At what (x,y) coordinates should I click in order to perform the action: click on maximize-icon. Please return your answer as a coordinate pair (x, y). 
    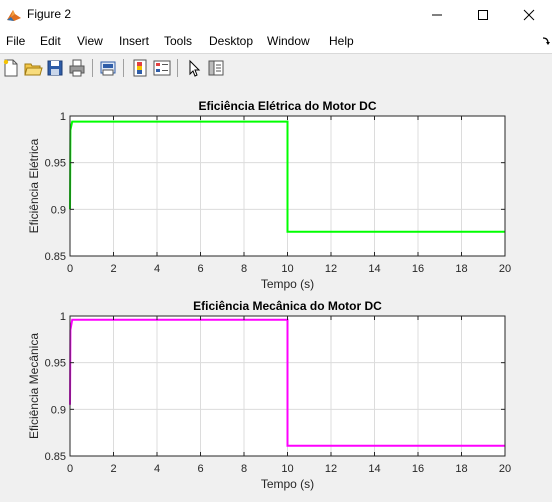
    Looking at the image, I should click on (483, 15).